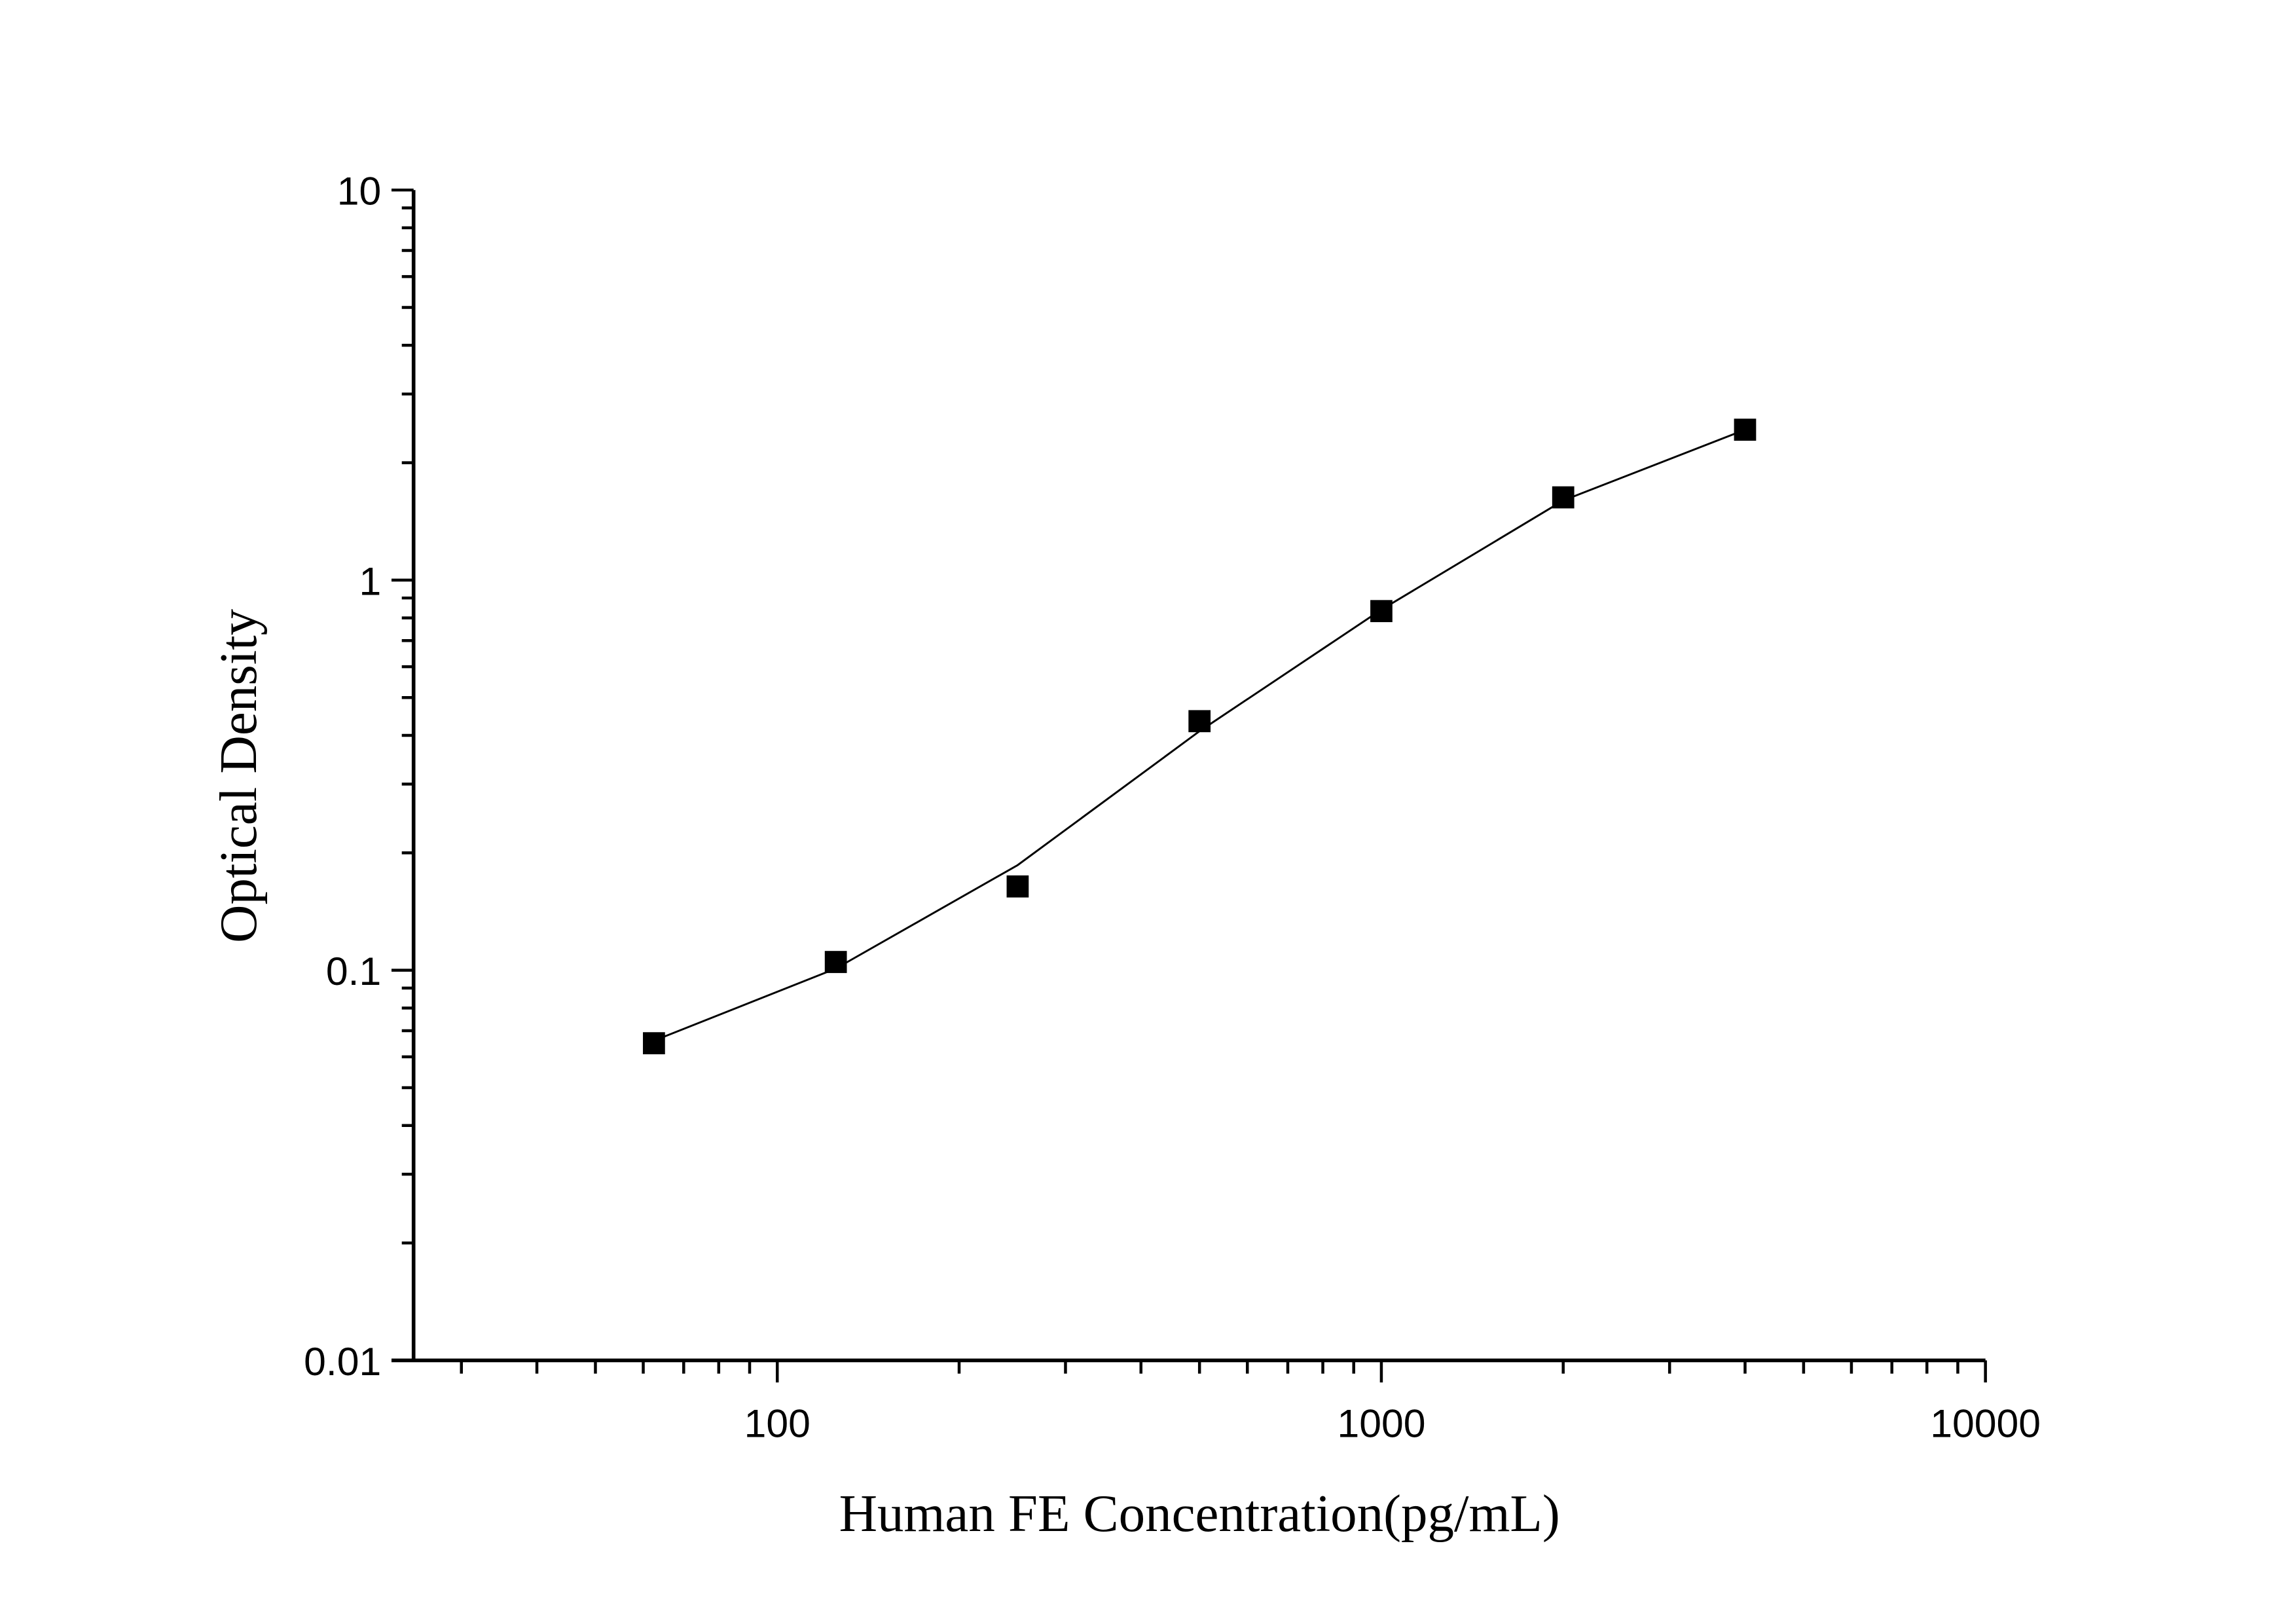 The width and height of the screenshot is (2296, 1624). What do you see at coordinates (777, 1423) in the screenshot?
I see `x-tick-label: 100` at bounding box center [777, 1423].